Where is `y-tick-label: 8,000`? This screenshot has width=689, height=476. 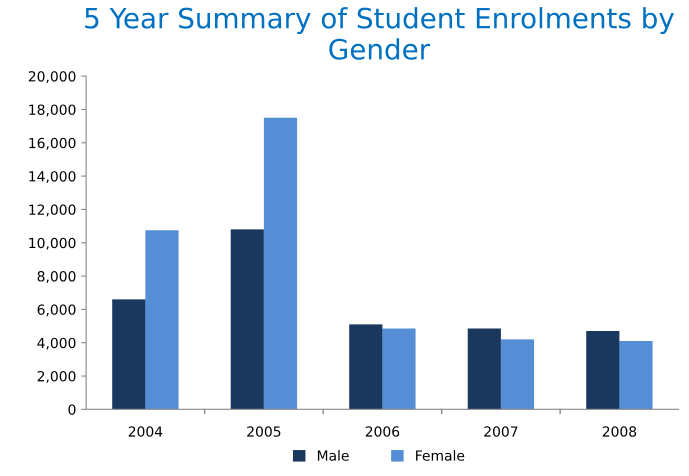 y-tick-label: 8,000 is located at coordinates (57, 277).